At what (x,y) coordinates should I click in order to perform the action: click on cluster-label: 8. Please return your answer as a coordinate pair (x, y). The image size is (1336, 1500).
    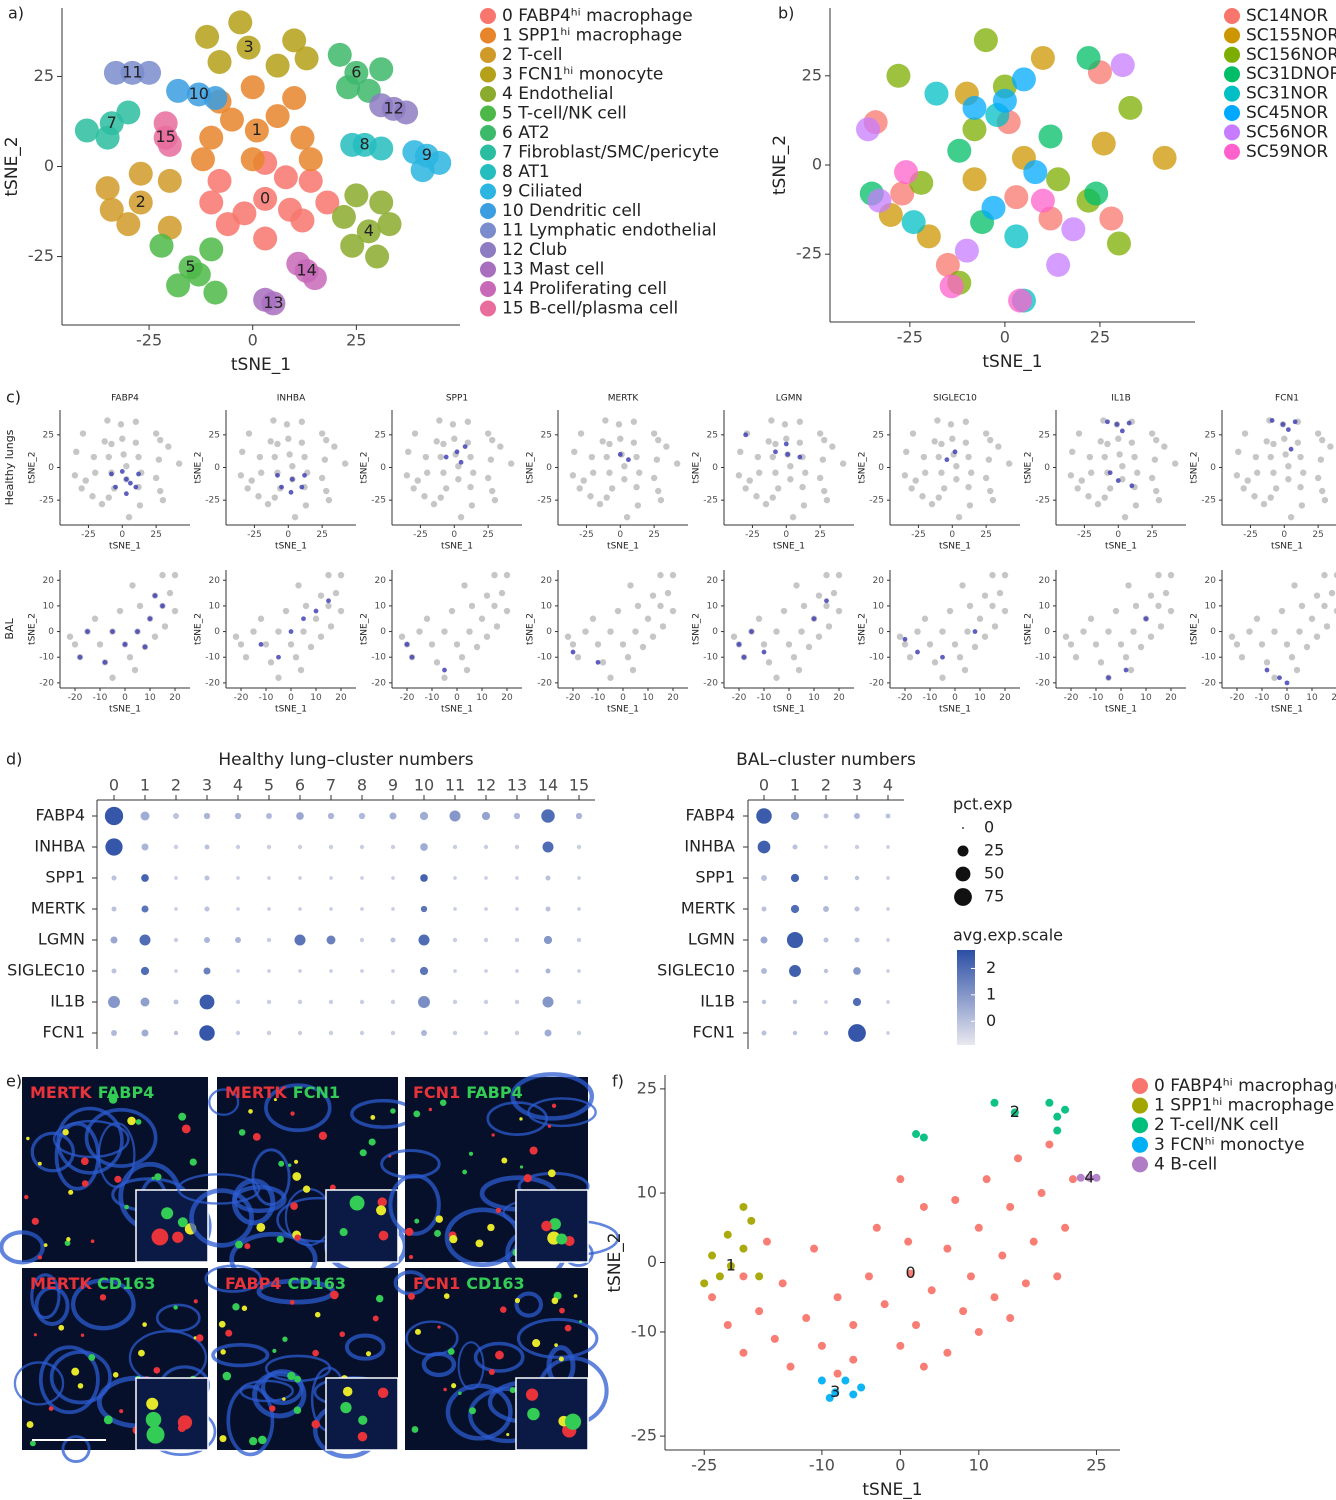
    Looking at the image, I should click on (365, 143).